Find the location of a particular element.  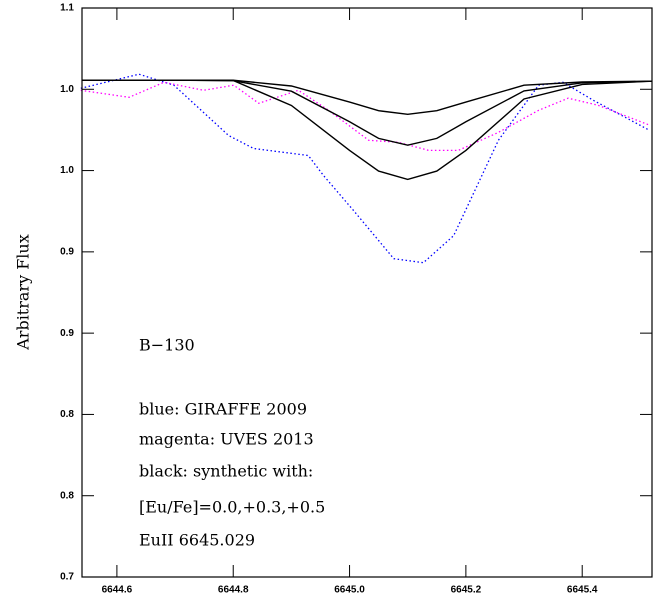

annotation: magenta: UVES 2013 is located at coordinates (226, 439).